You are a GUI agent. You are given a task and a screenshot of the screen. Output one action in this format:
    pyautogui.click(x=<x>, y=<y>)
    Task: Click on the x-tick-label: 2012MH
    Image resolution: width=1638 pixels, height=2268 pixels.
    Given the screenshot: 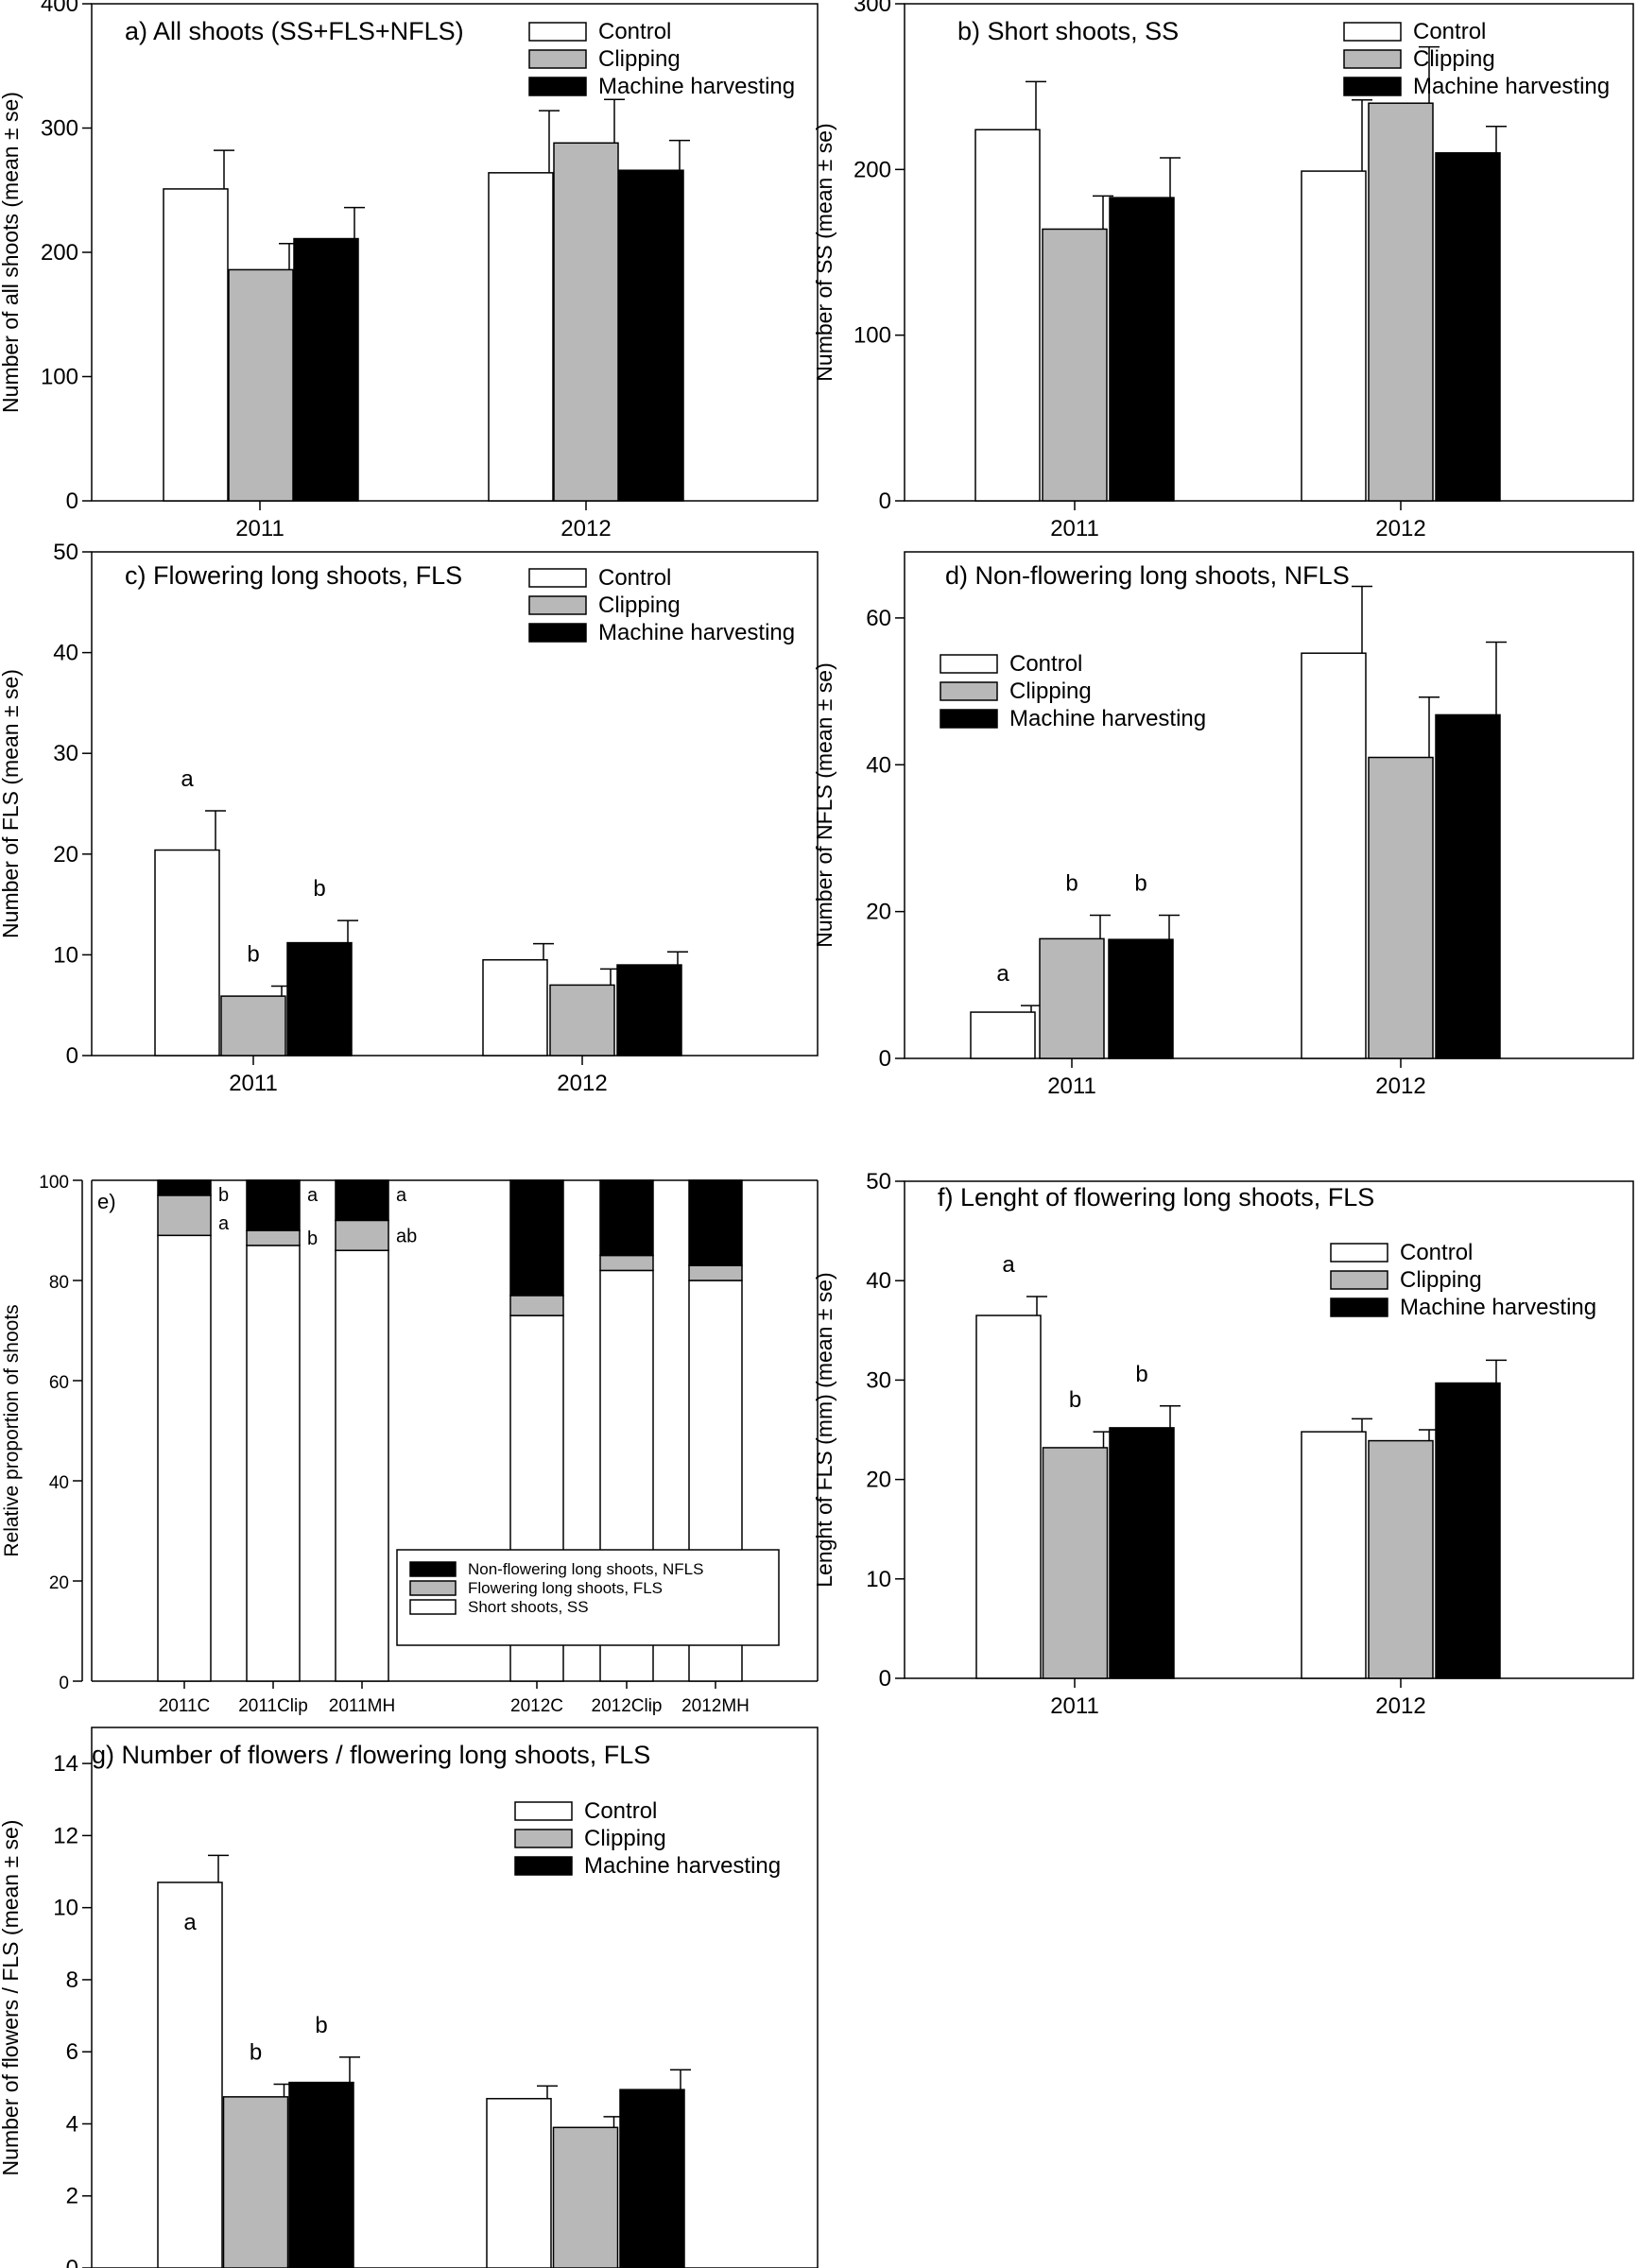 What is the action you would take?
    pyautogui.click(x=716, y=1706)
    